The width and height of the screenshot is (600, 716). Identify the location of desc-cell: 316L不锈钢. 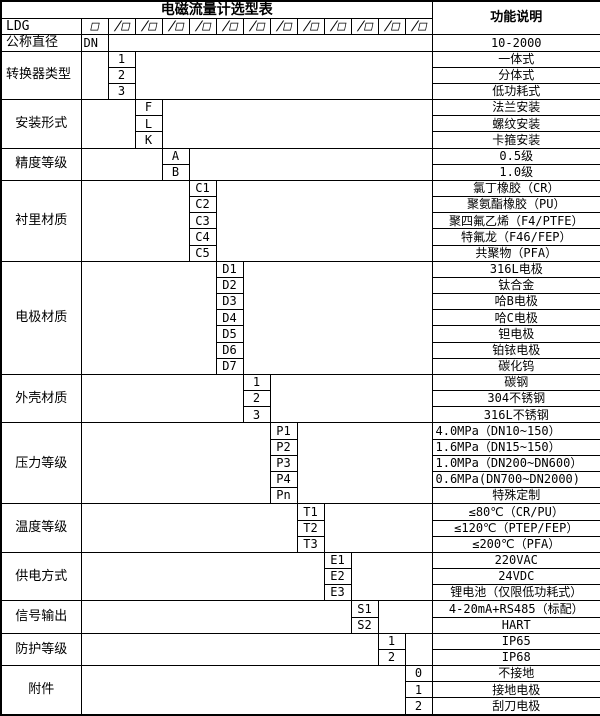
(515, 415).